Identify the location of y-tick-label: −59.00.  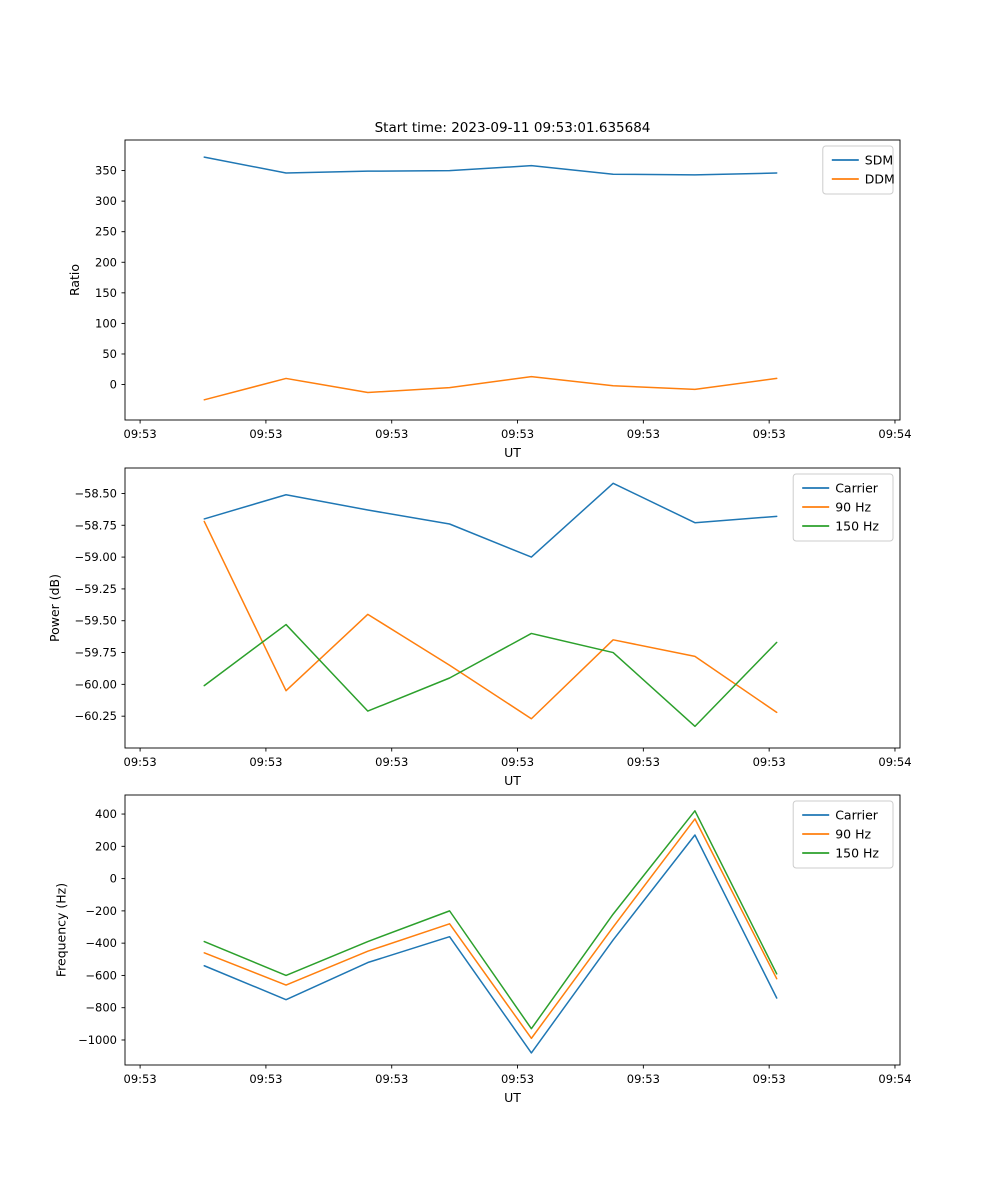
(95, 557).